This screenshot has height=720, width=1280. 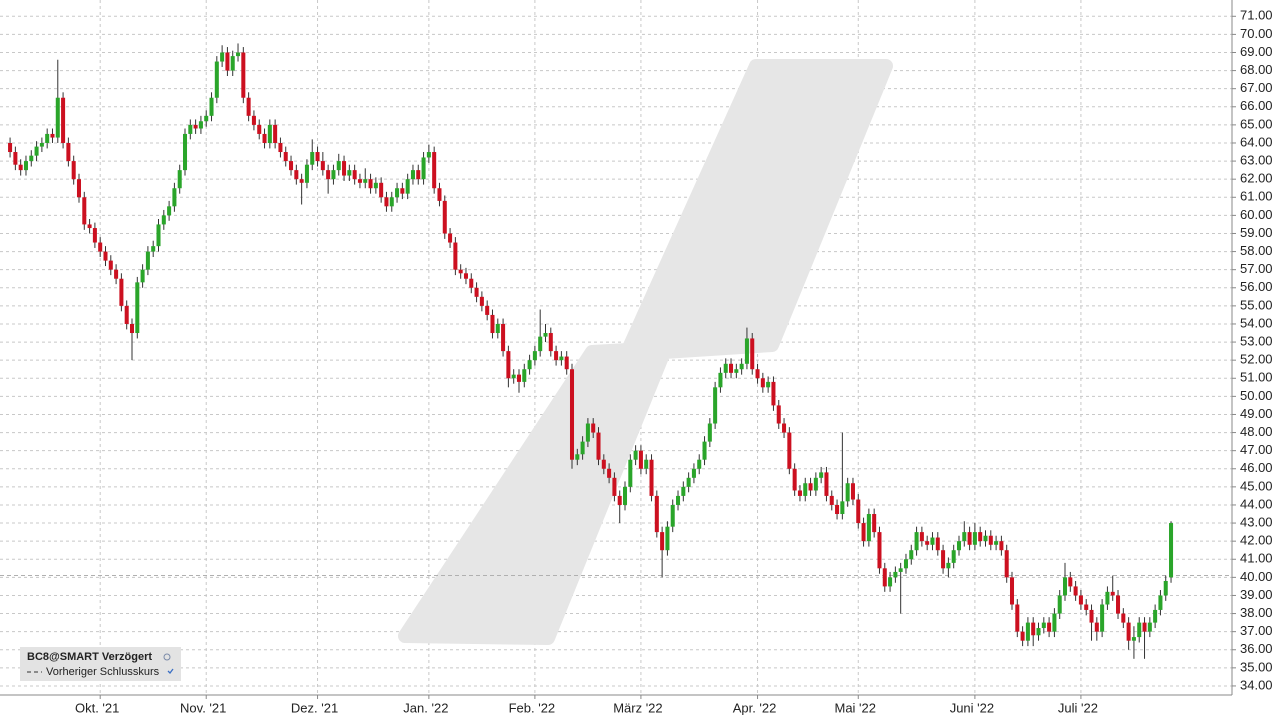 I want to click on y-tick-label: 68.00, so click(x=1256, y=69).